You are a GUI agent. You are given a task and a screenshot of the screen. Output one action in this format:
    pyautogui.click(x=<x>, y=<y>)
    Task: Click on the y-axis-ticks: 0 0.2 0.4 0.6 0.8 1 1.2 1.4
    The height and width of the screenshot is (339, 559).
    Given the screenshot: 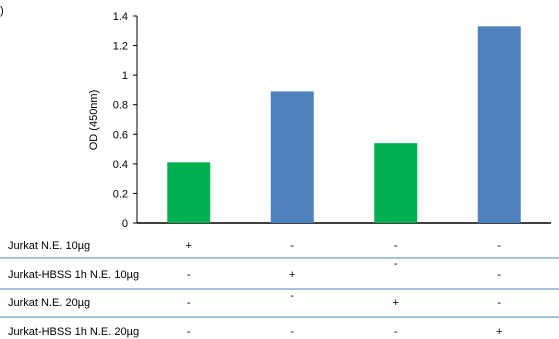 What is the action you would take?
    pyautogui.click(x=125, y=120)
    